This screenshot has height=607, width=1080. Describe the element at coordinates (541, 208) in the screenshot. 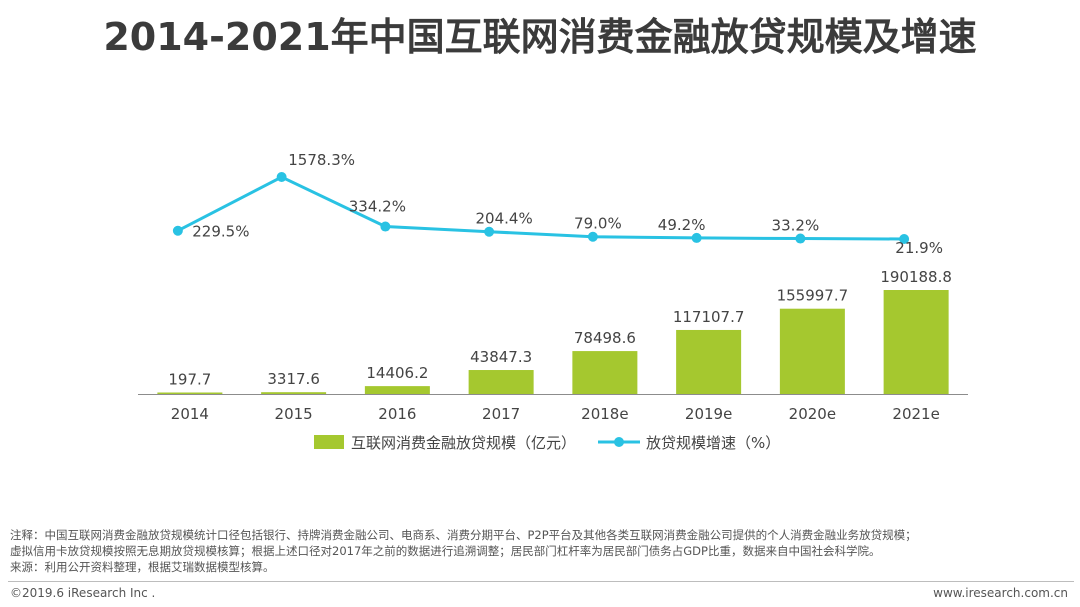

I see `growth-line` at that location.